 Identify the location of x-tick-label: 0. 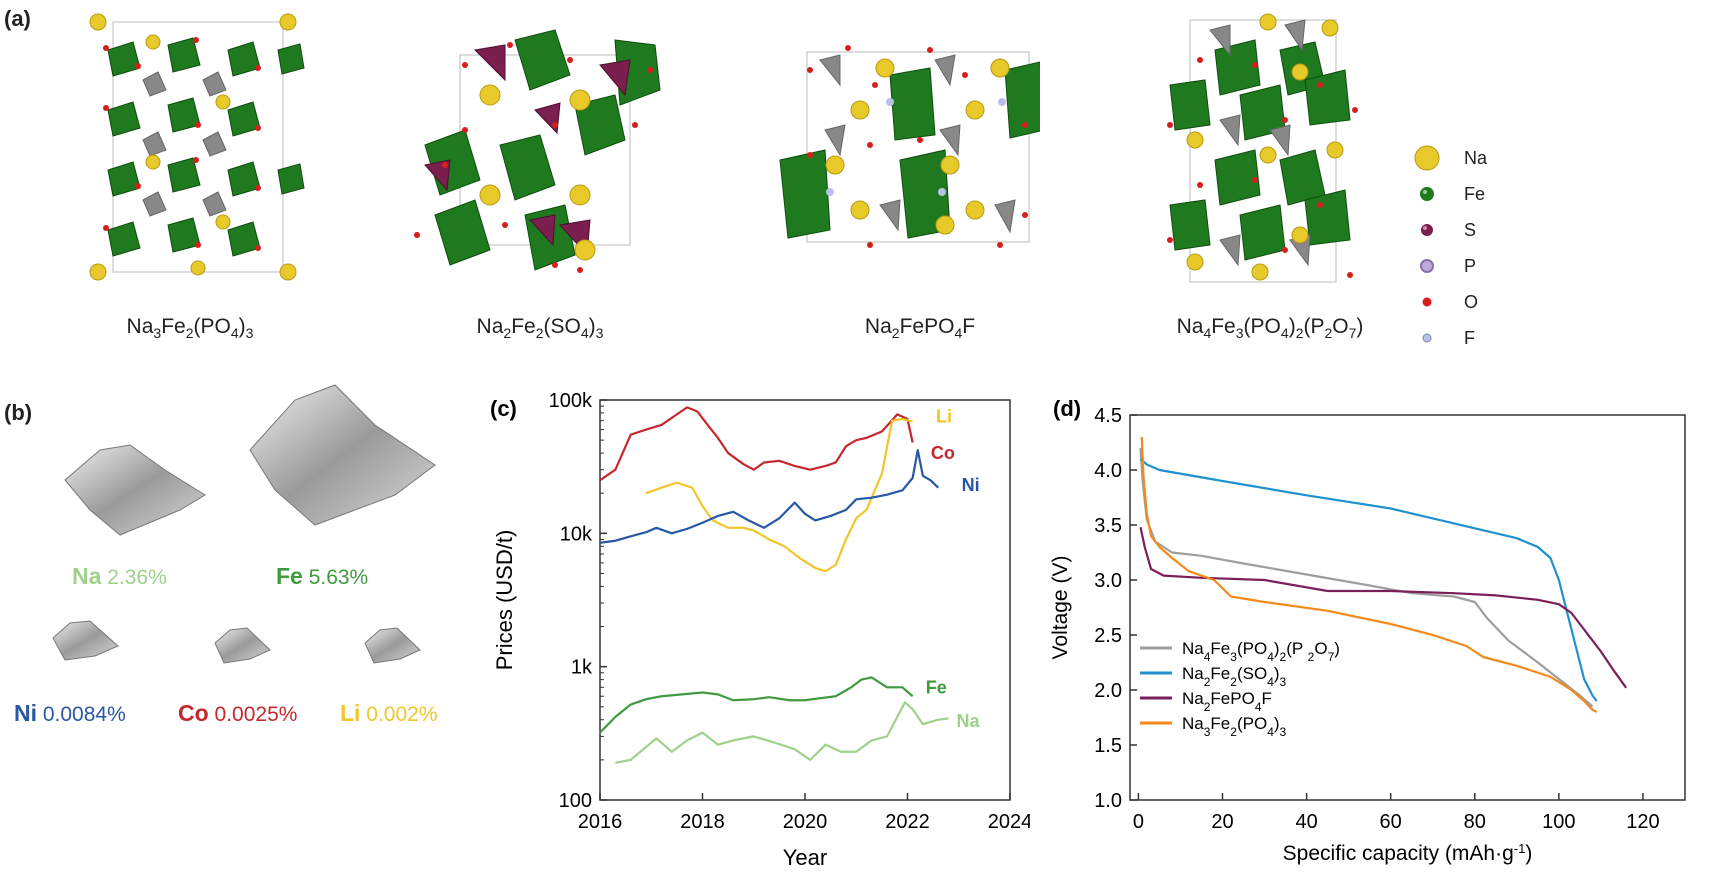
(1138, 822).